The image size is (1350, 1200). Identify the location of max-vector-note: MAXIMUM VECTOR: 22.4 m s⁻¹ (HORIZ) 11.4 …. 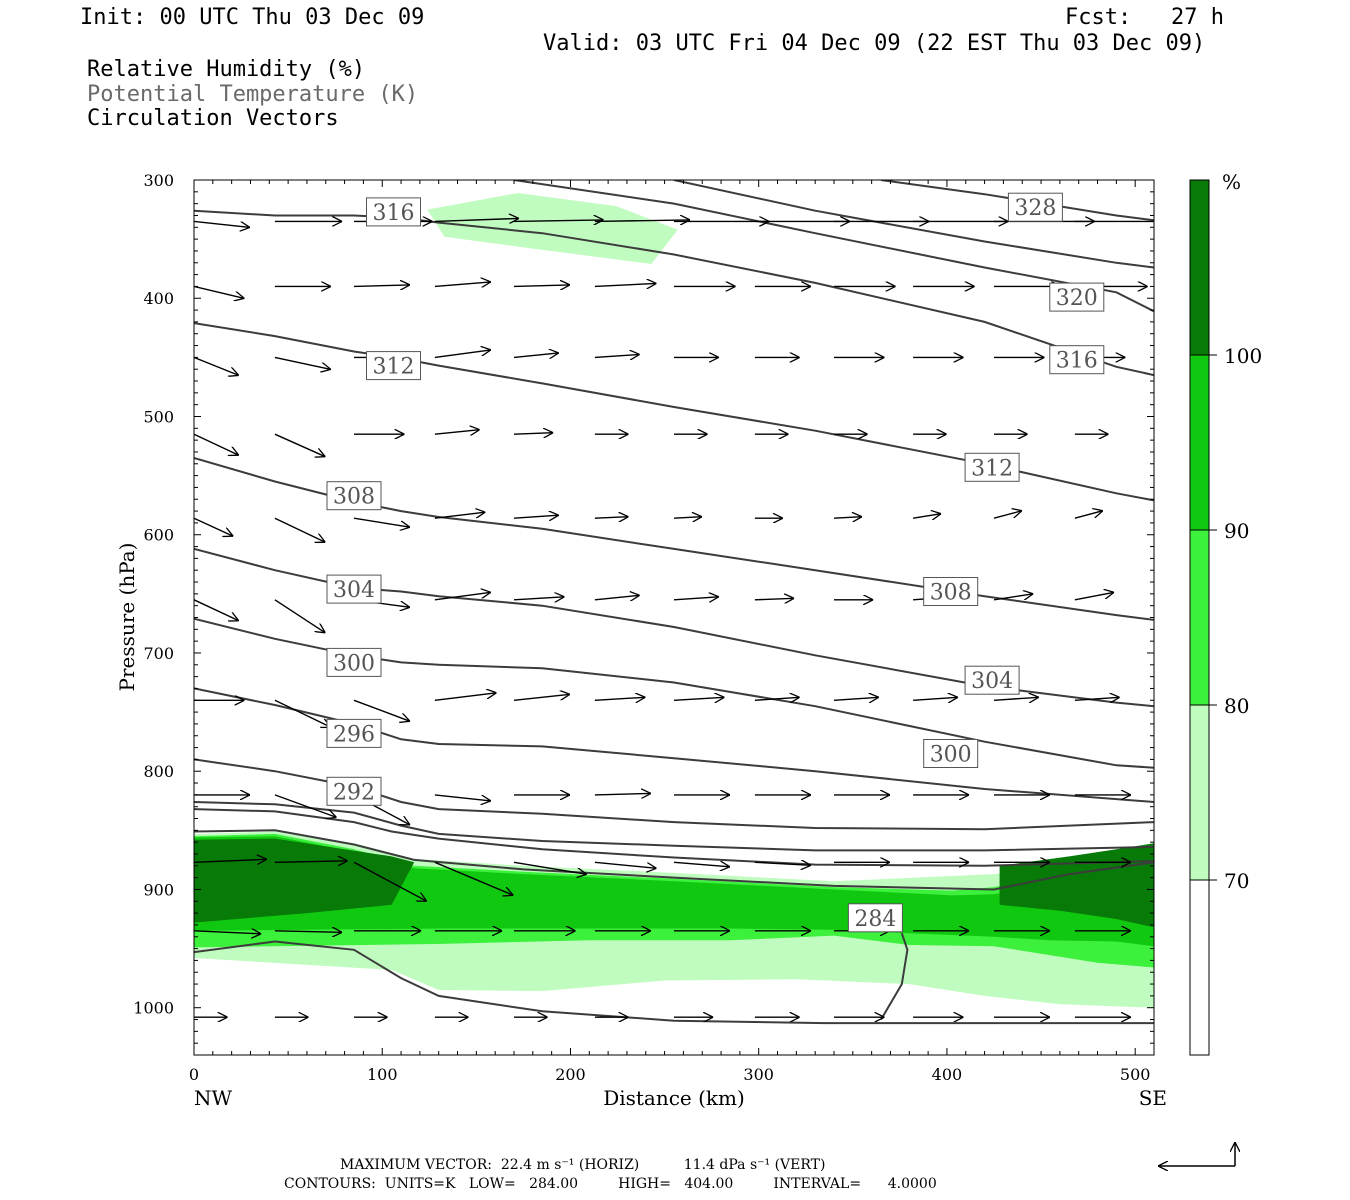
(583, 1165).